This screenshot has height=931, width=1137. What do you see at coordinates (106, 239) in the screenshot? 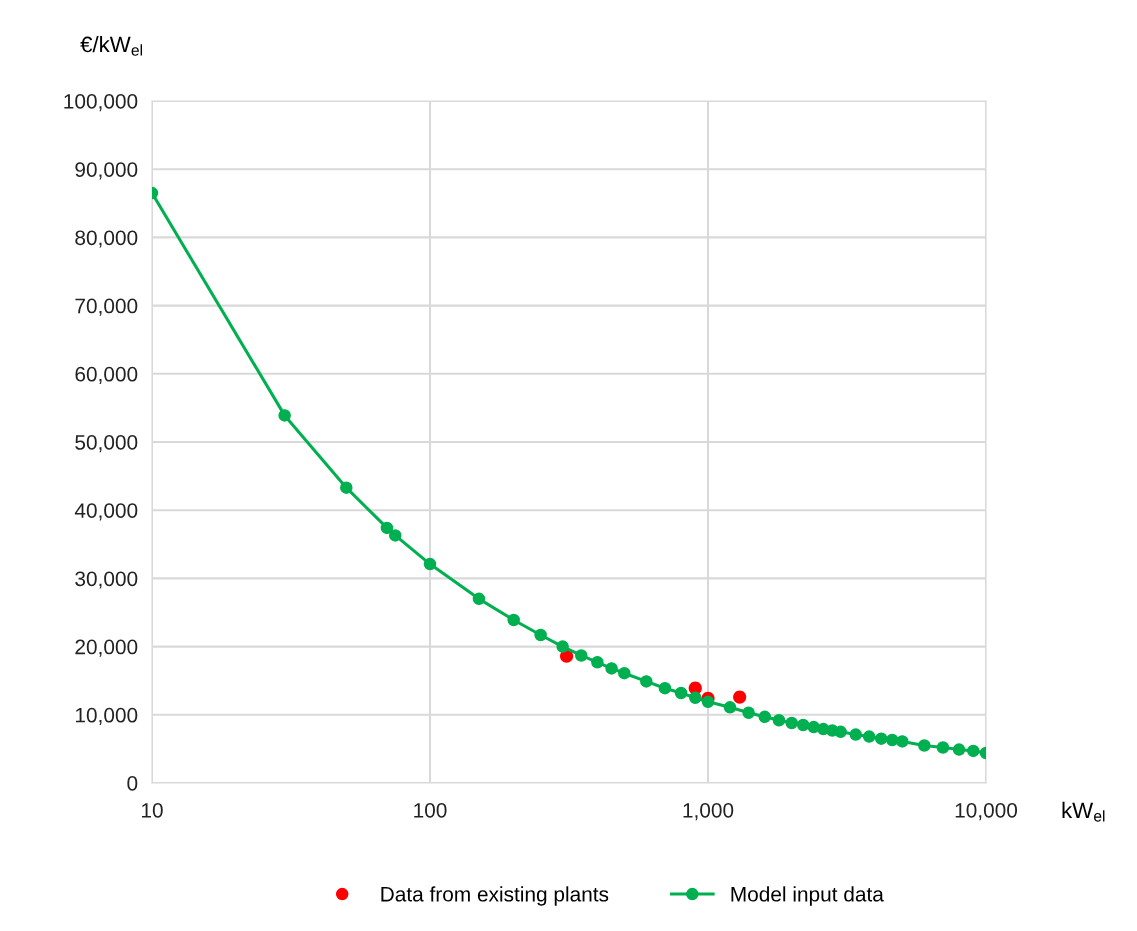
I see `y-tick-label: 80,000` at bounding box center [106, 239].